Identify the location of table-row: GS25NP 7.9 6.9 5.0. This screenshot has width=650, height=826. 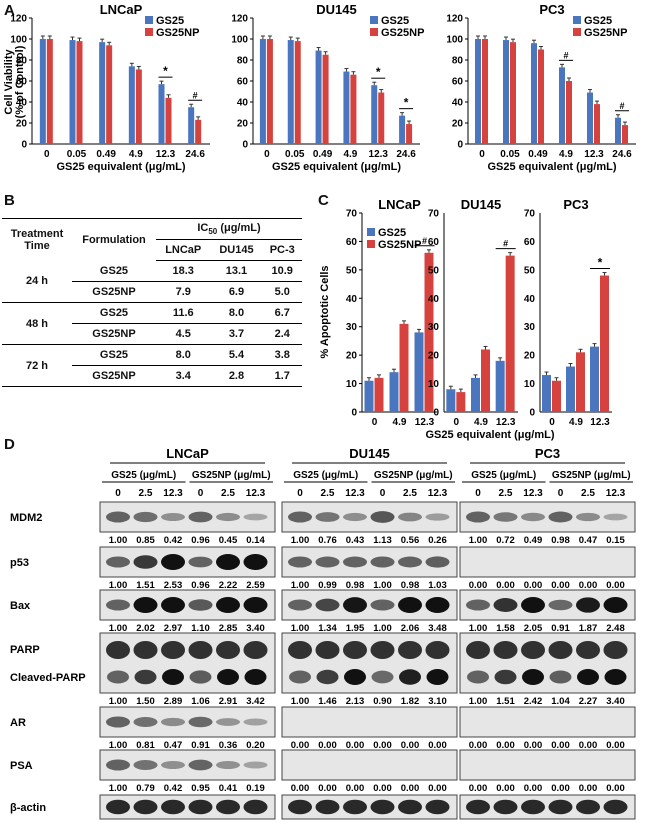
(152, 292).